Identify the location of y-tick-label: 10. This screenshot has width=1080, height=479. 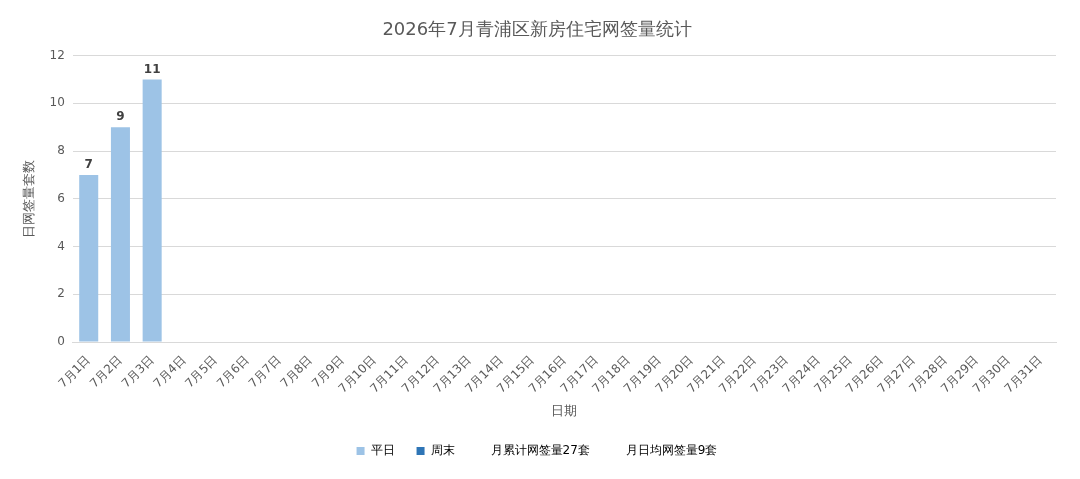
(57, 102).